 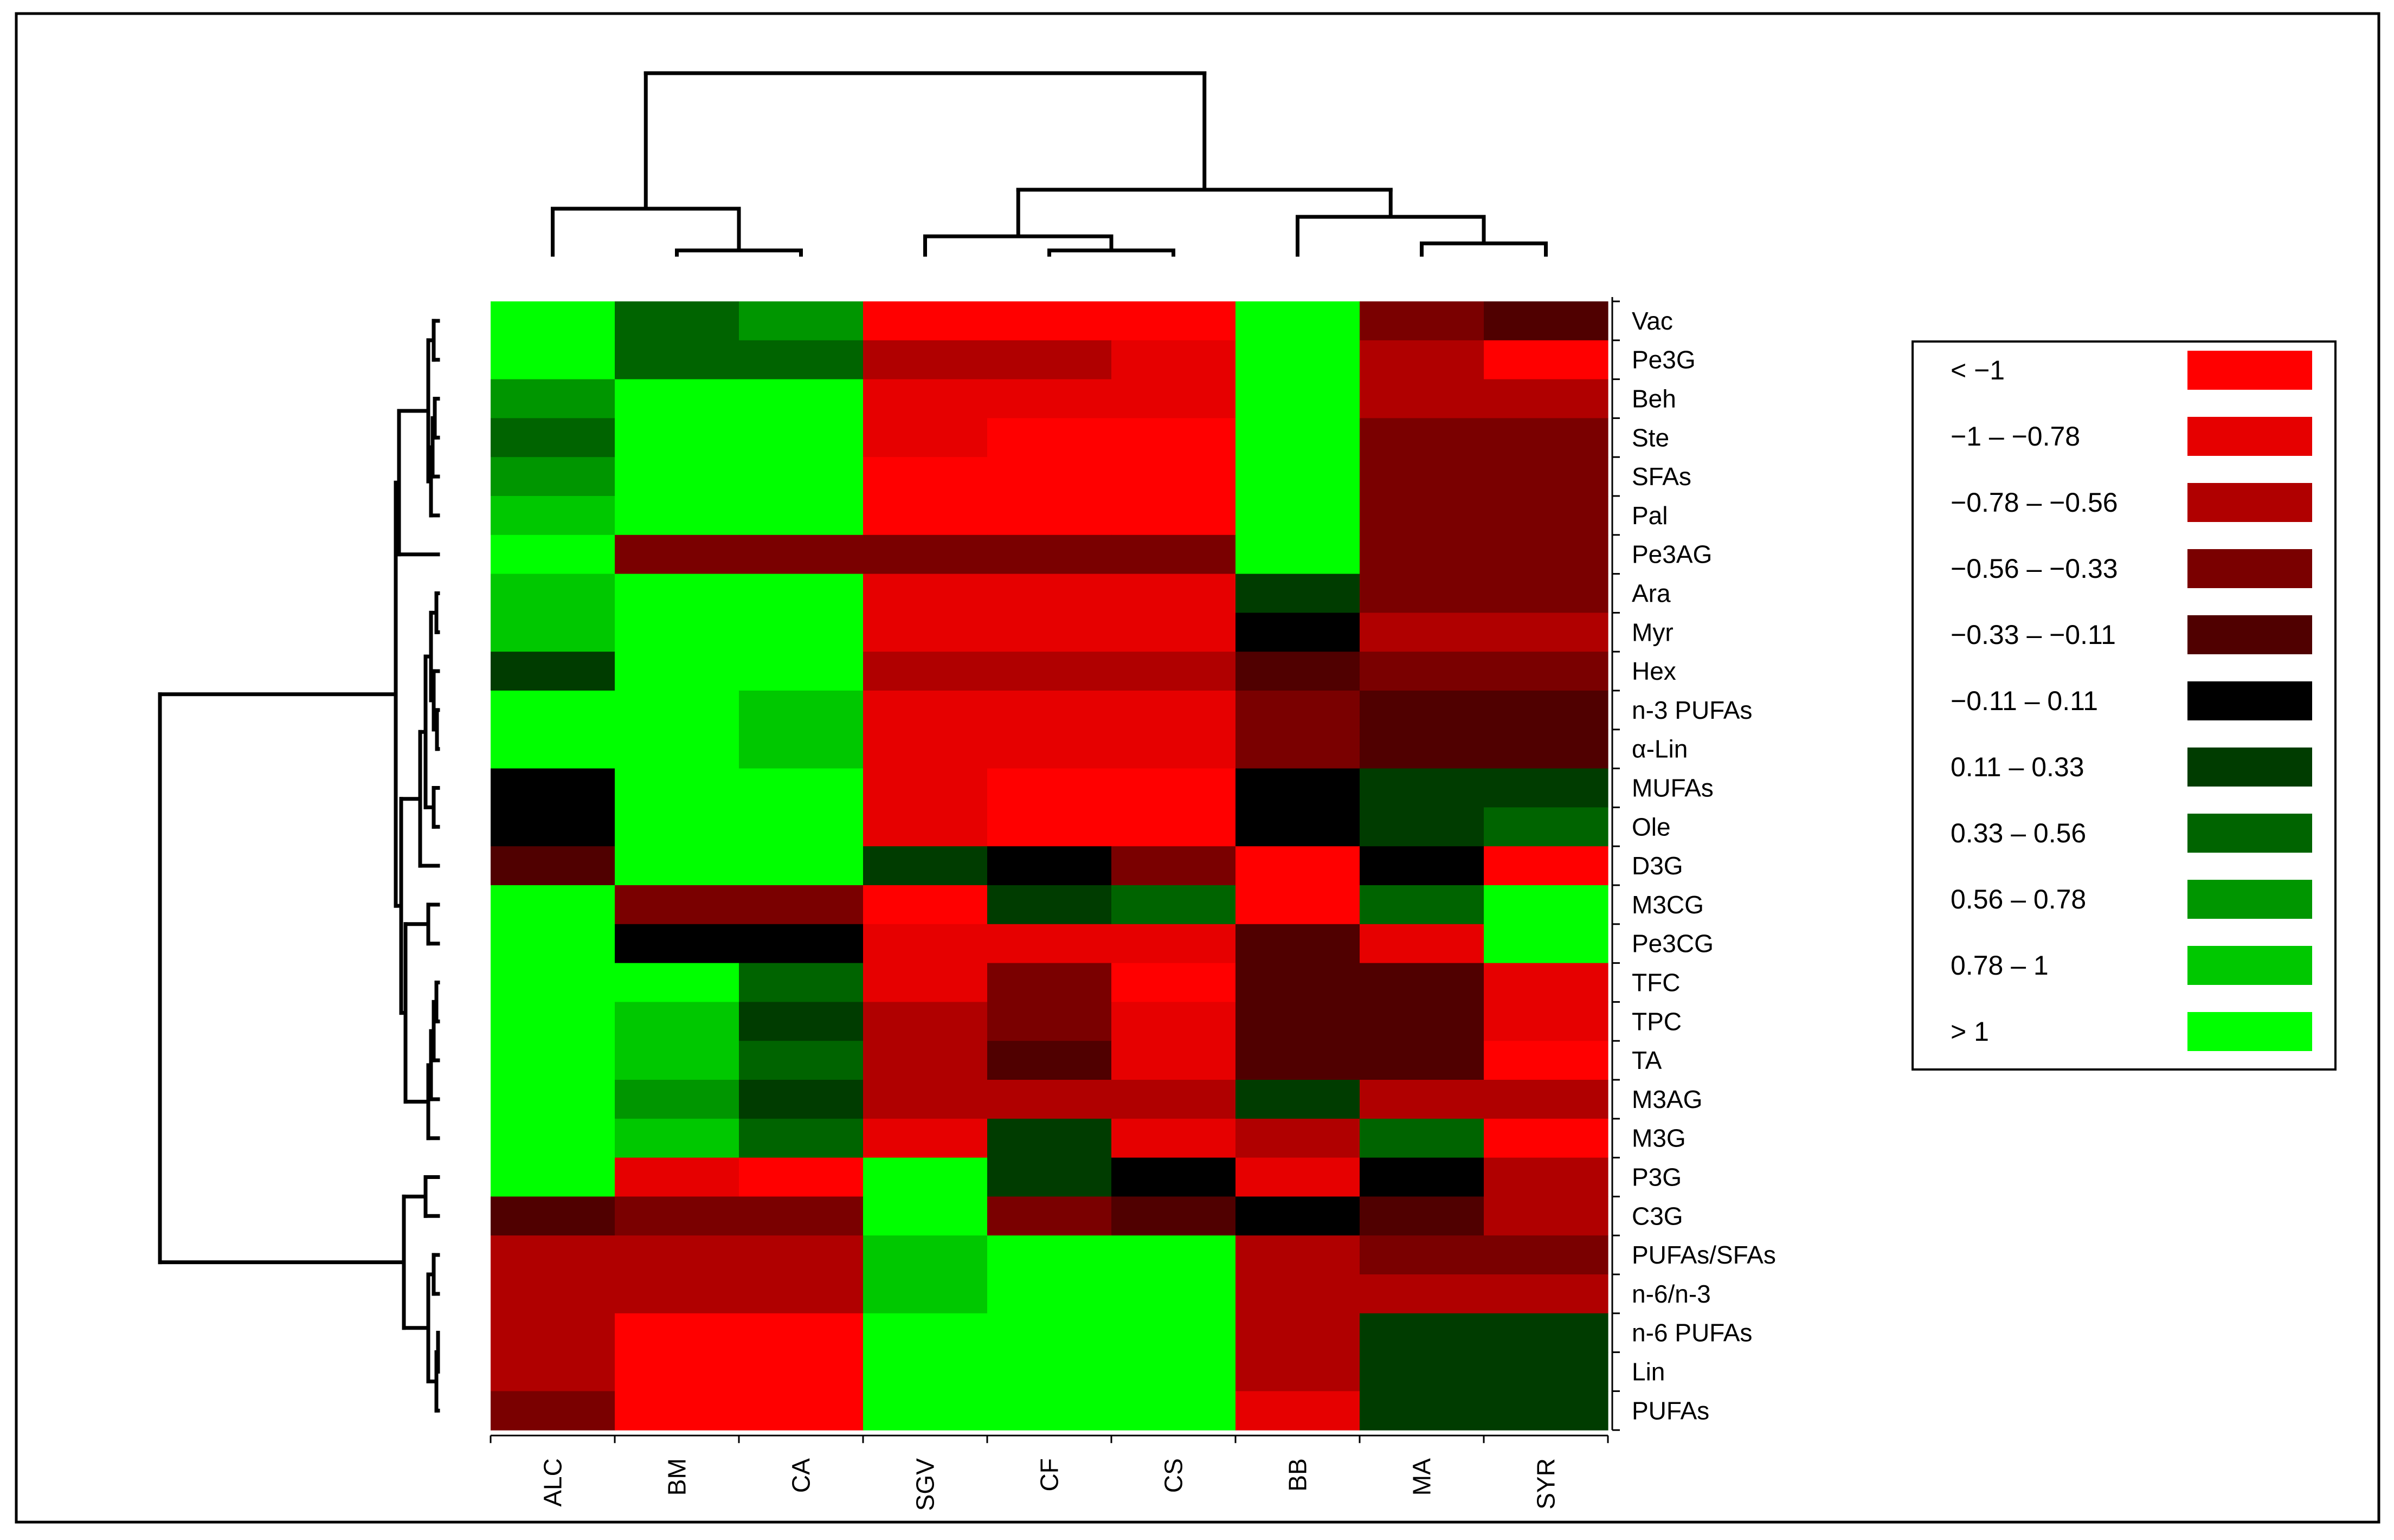 I want to click on heatmap-cell-Myr-SGV, so click(x=926, y=632).